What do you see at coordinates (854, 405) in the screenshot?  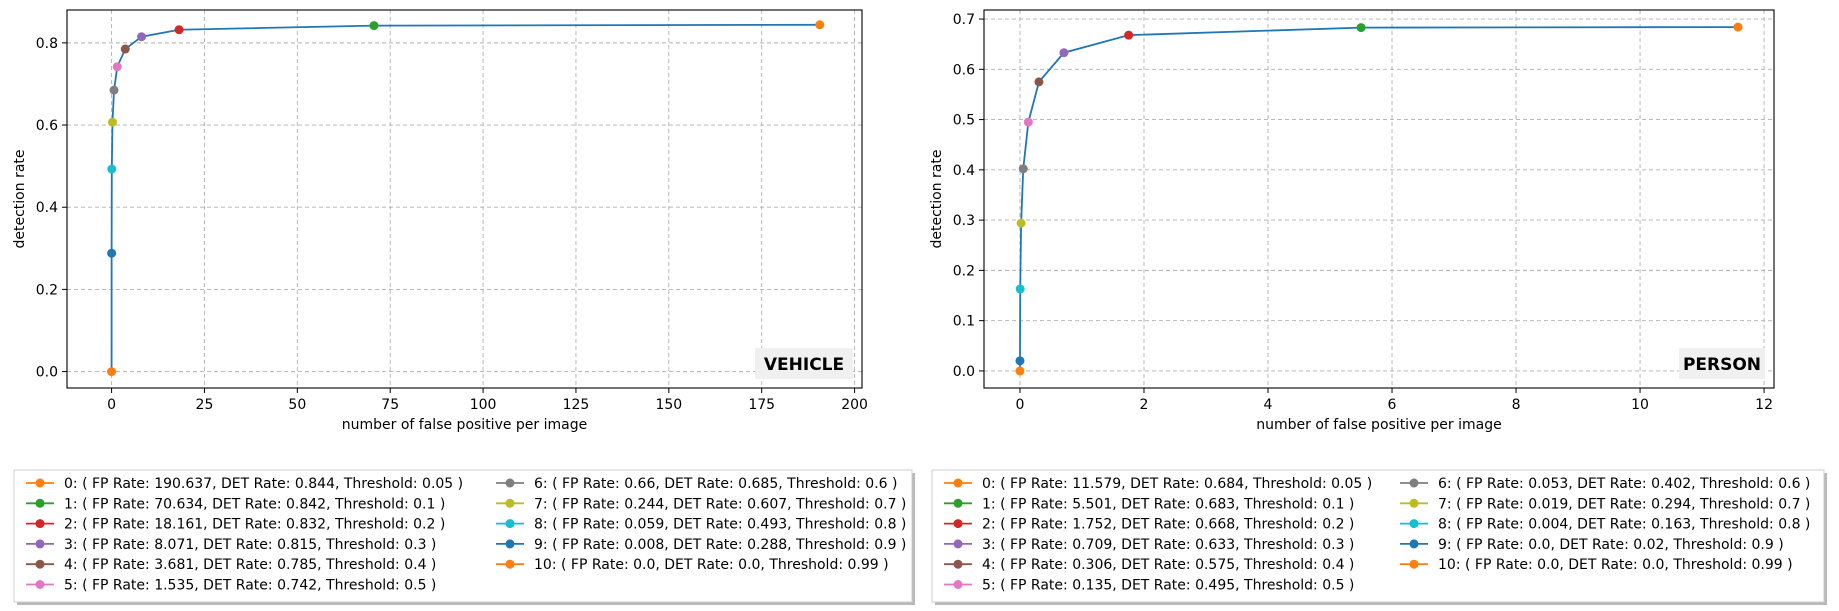 I see `x-tick-label: 200` at bounding box center [854, 405].